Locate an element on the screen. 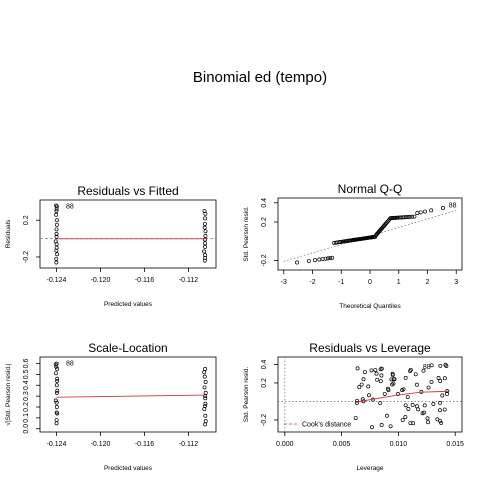 Image resolution: width=480 pixels, height=480 pixels. x-axis-label: Predicted values is located at coordinates (128, 468).